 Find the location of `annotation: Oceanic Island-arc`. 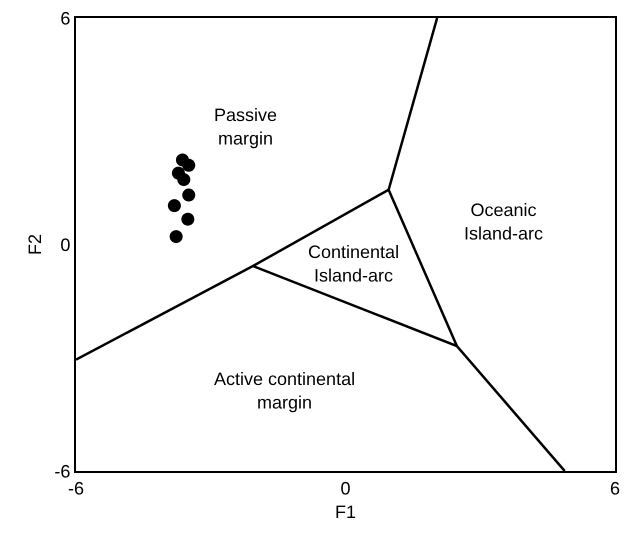

annotation: Oceanic Island-arc is located at coordinates (504, 222).